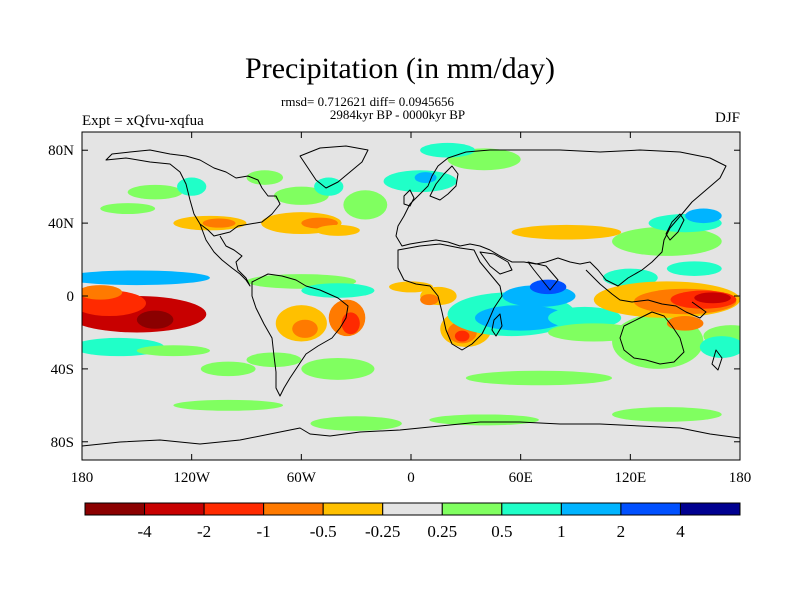 The image size is (800, 600). Describe the element at coordinates (367, 101) in the screenshot. I see `rmsd-diff-line: rmsd= 0.712621 diff= 0.0945656` at that location.